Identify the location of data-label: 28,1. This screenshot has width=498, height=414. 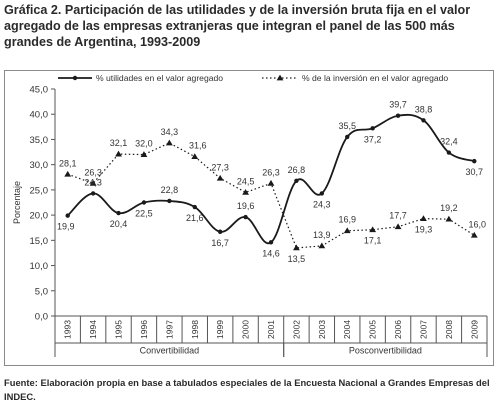
(68, 163).